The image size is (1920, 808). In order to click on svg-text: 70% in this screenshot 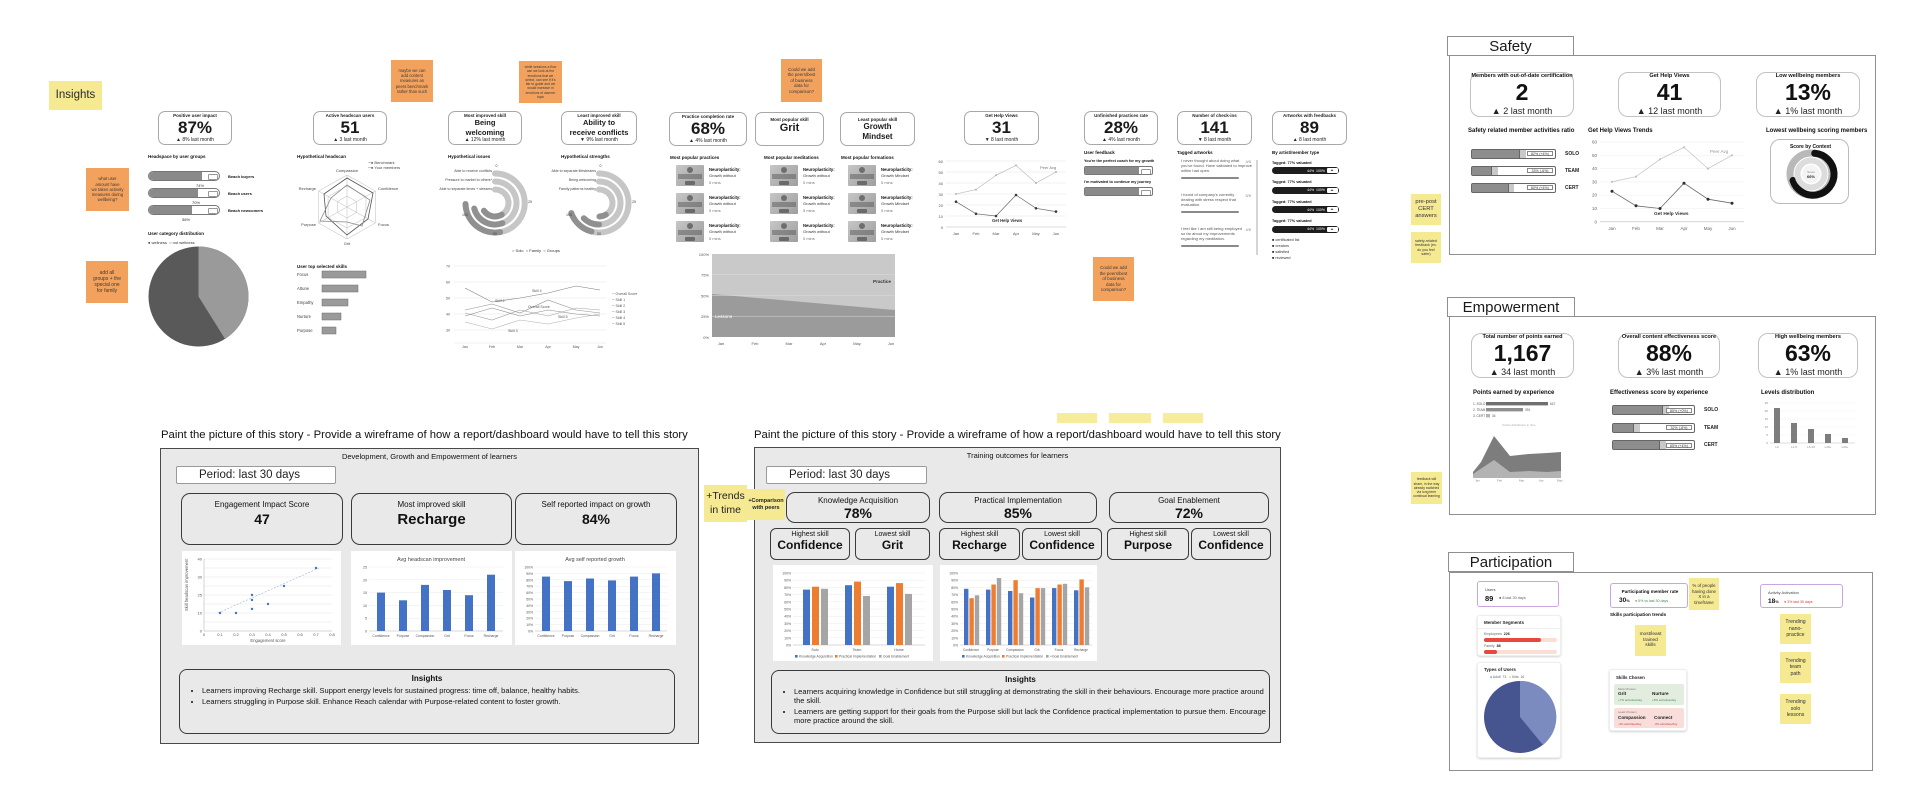, I will do `click(787, 595)`.